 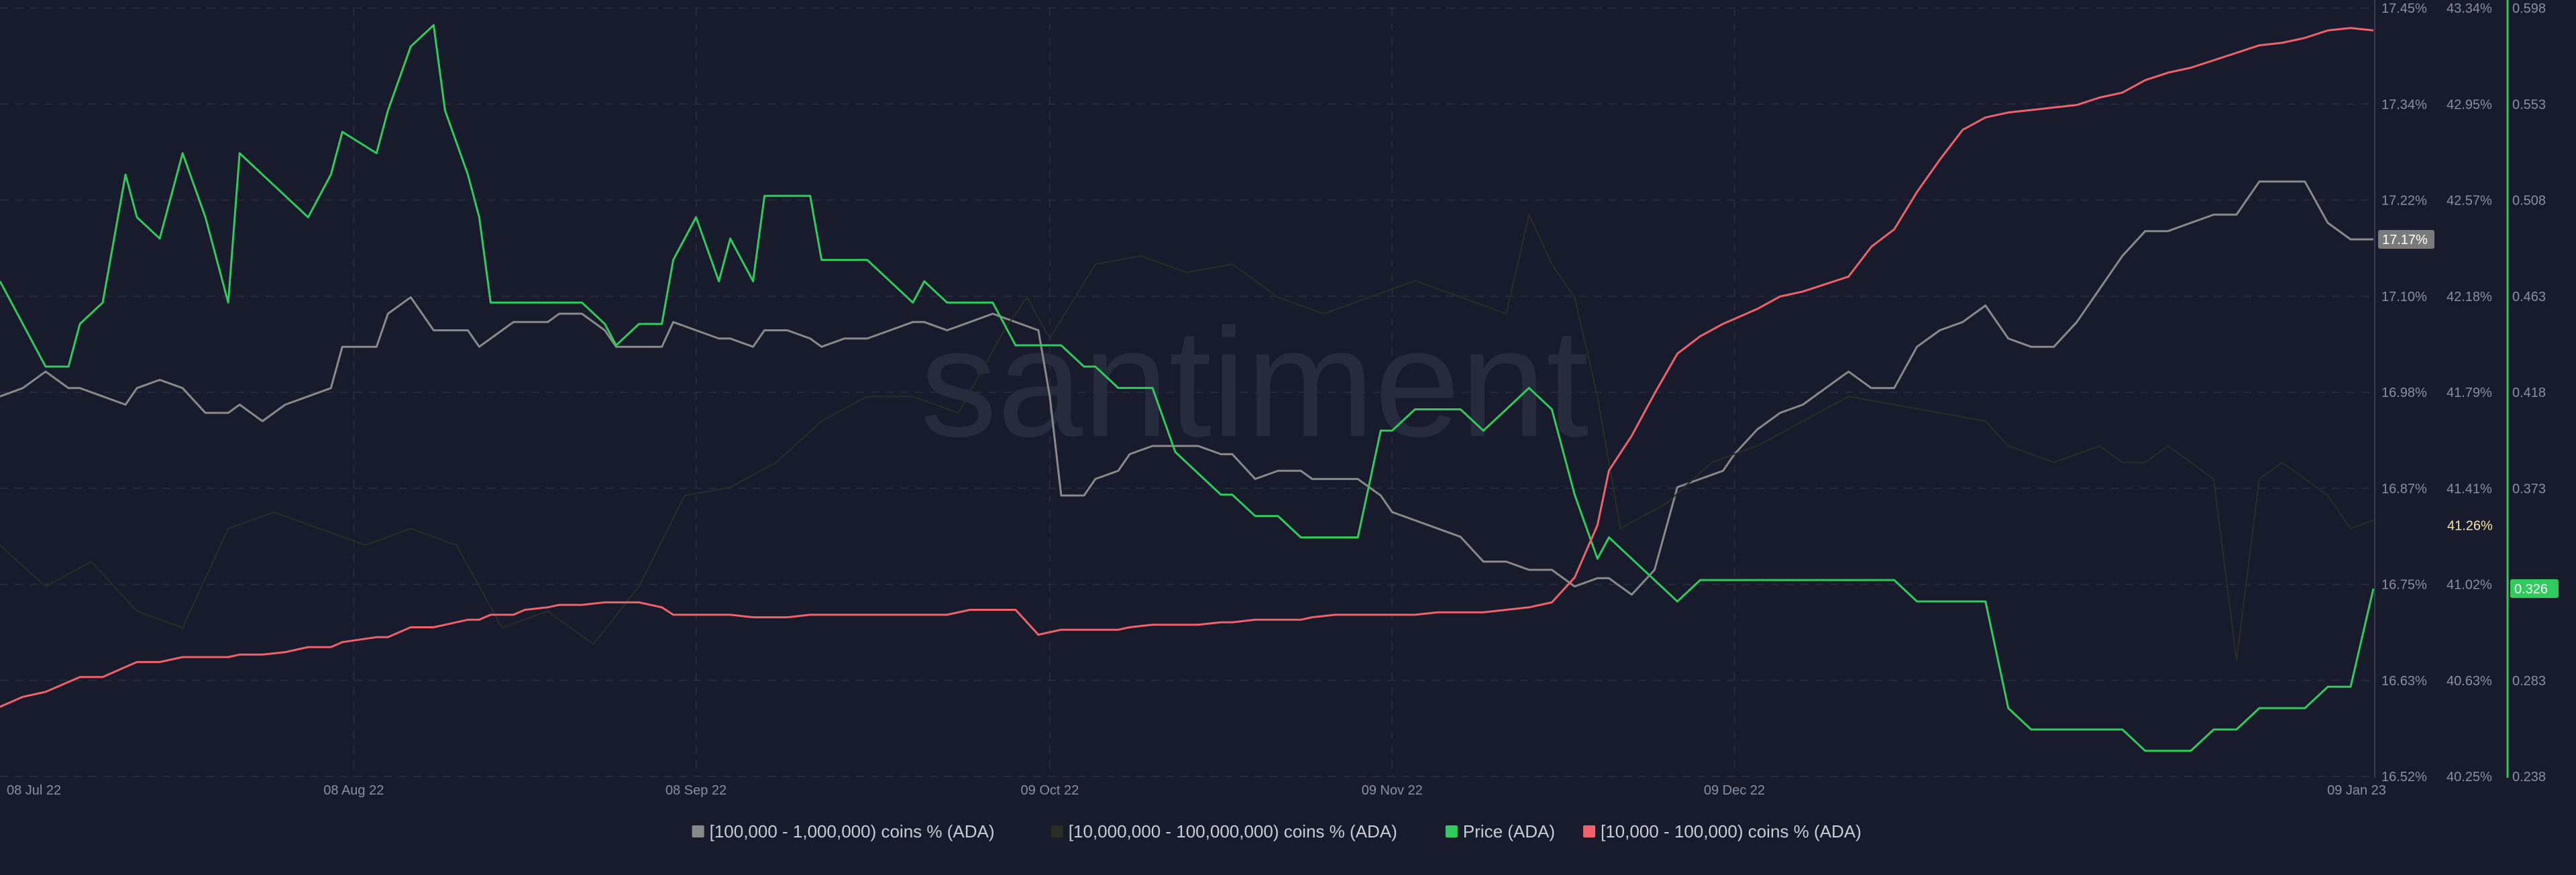 What do you see at coordinates (1233, 831) in the screenshot?
I see `legend-label: [10,000,000 - 100,000,000) coins % (ADA)` at bounding box center [1233, 831].